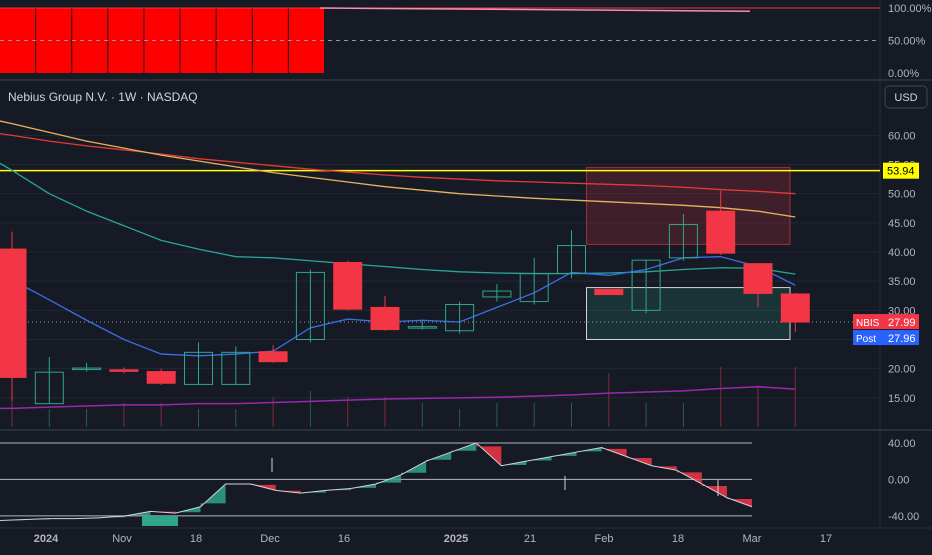  Describe the element at coordinates (902, 253) in the screenshot. I see `price-axis-tick: 40.00` at that location.